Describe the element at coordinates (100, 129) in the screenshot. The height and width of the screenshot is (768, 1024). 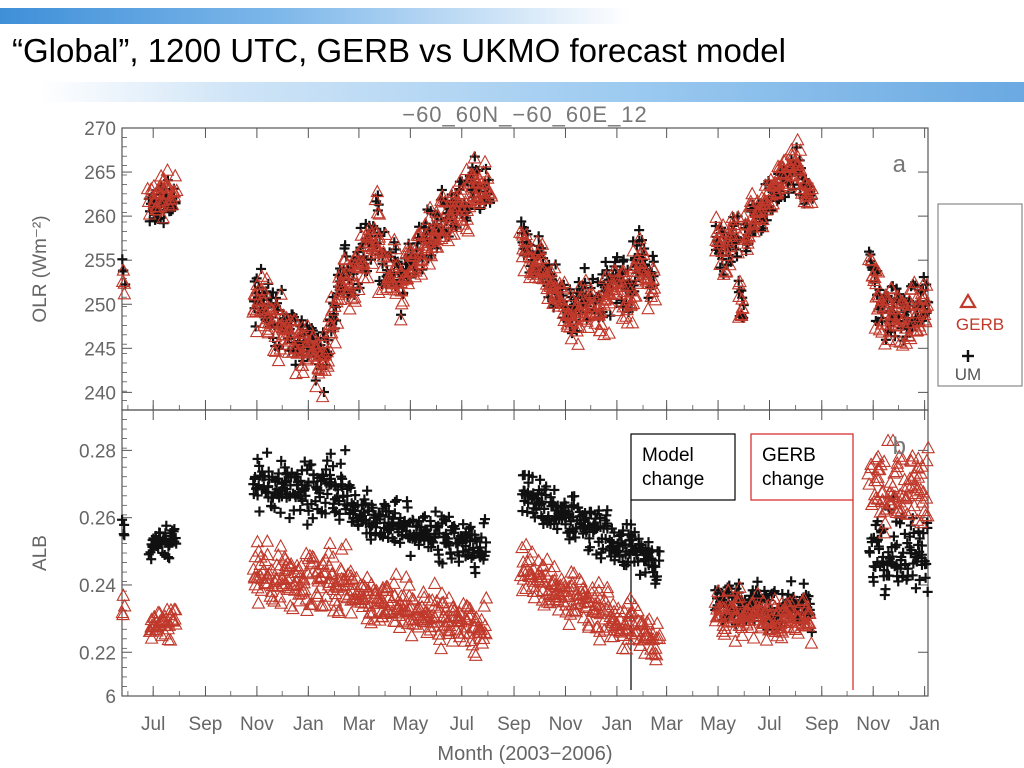
I see `y-tick-label: 270` at that location.